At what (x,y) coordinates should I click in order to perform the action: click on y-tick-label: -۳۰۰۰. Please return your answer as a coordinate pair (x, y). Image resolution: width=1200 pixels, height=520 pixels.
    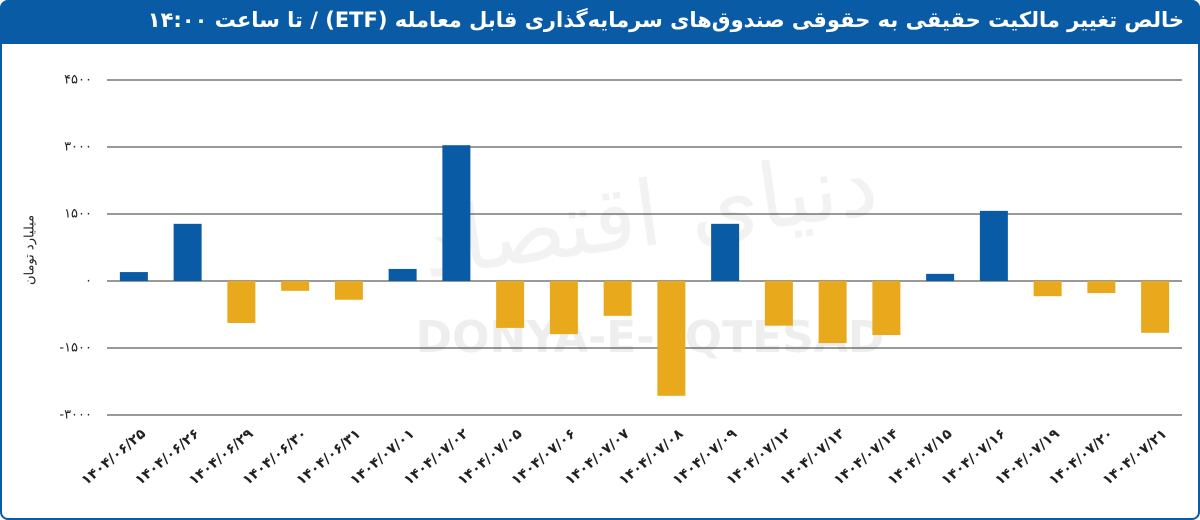
    Looking at the image, I should click on (75, 415).